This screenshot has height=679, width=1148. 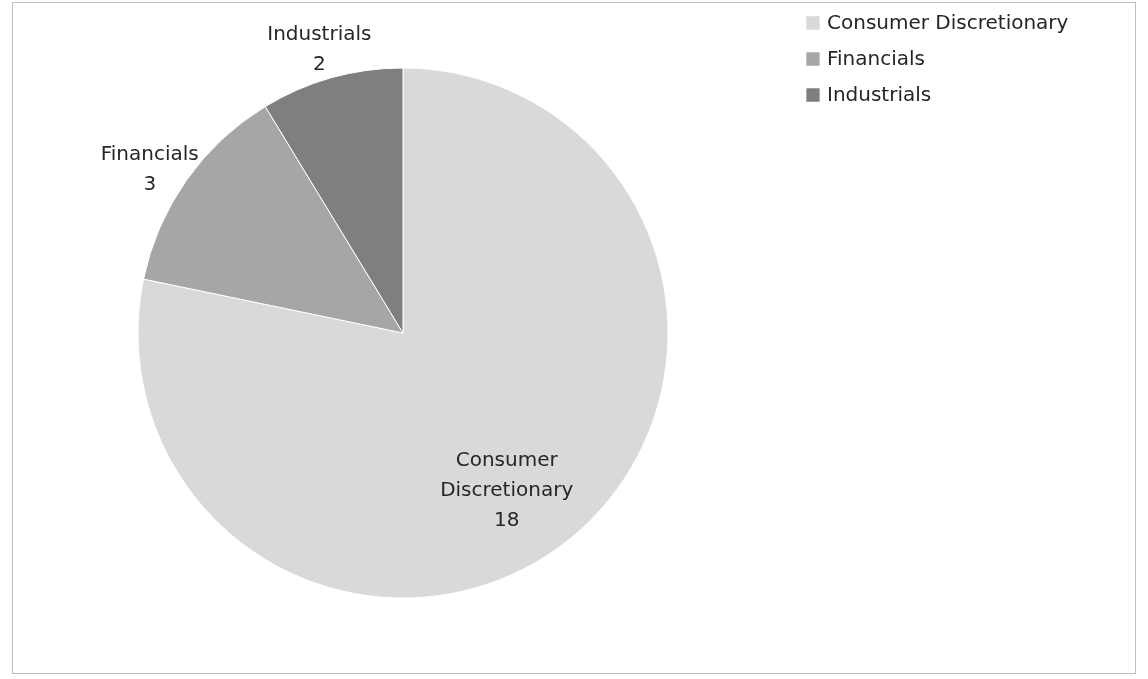 What do you see at coordinates (150, 183) in the screenshot?
I see `data-label: 3` at bounding box center [150, 183].